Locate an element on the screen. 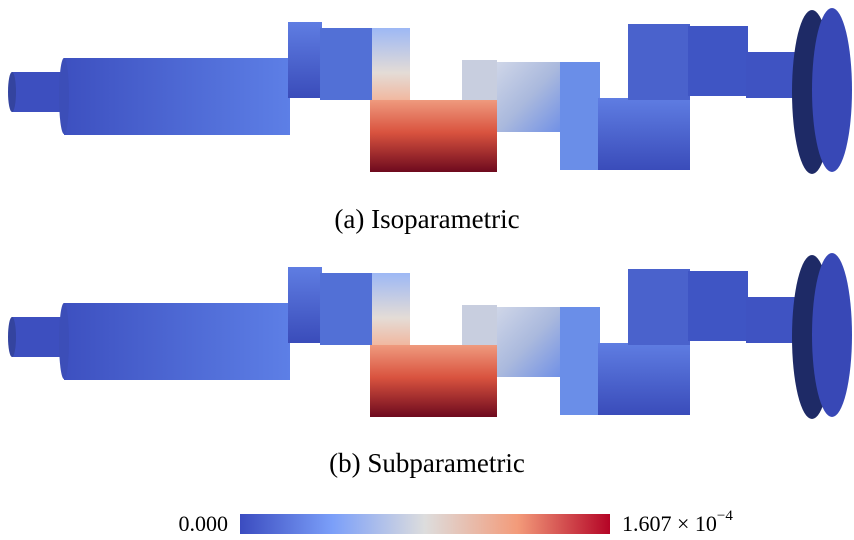  colorbar is located at coordinates (425, 524).